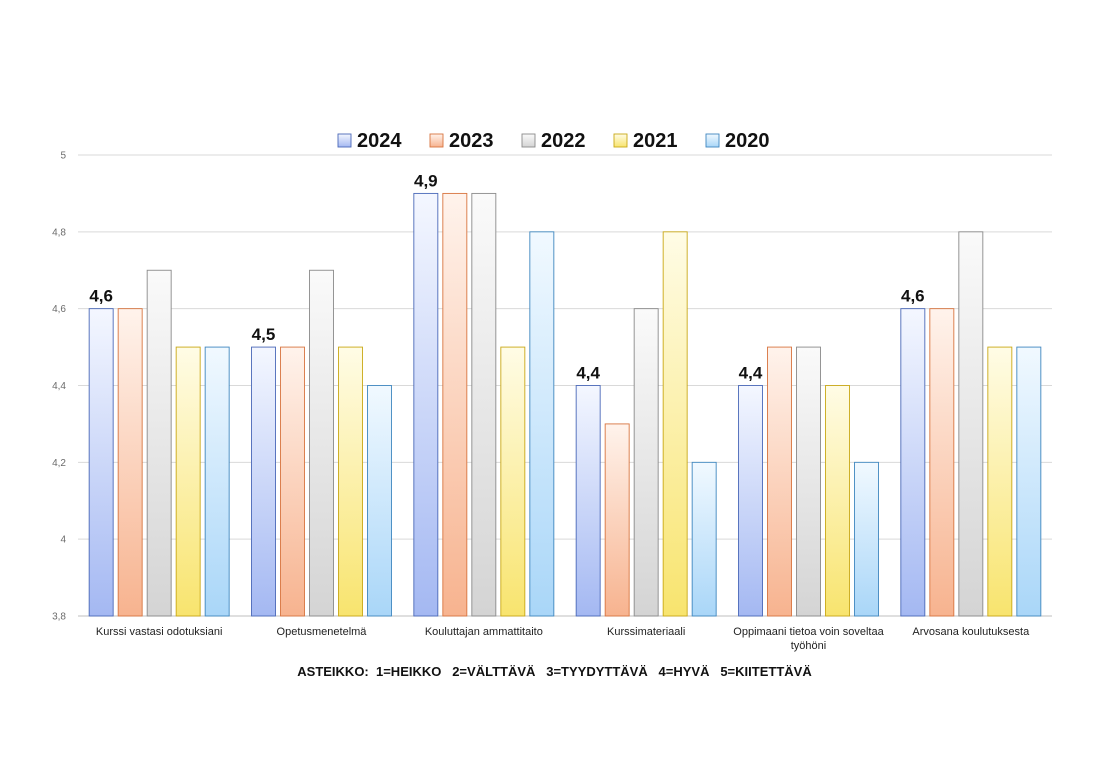  Describe the element at coordinates (620, 140) in the screenshot. I see `legend-swatch-2021` at that location.